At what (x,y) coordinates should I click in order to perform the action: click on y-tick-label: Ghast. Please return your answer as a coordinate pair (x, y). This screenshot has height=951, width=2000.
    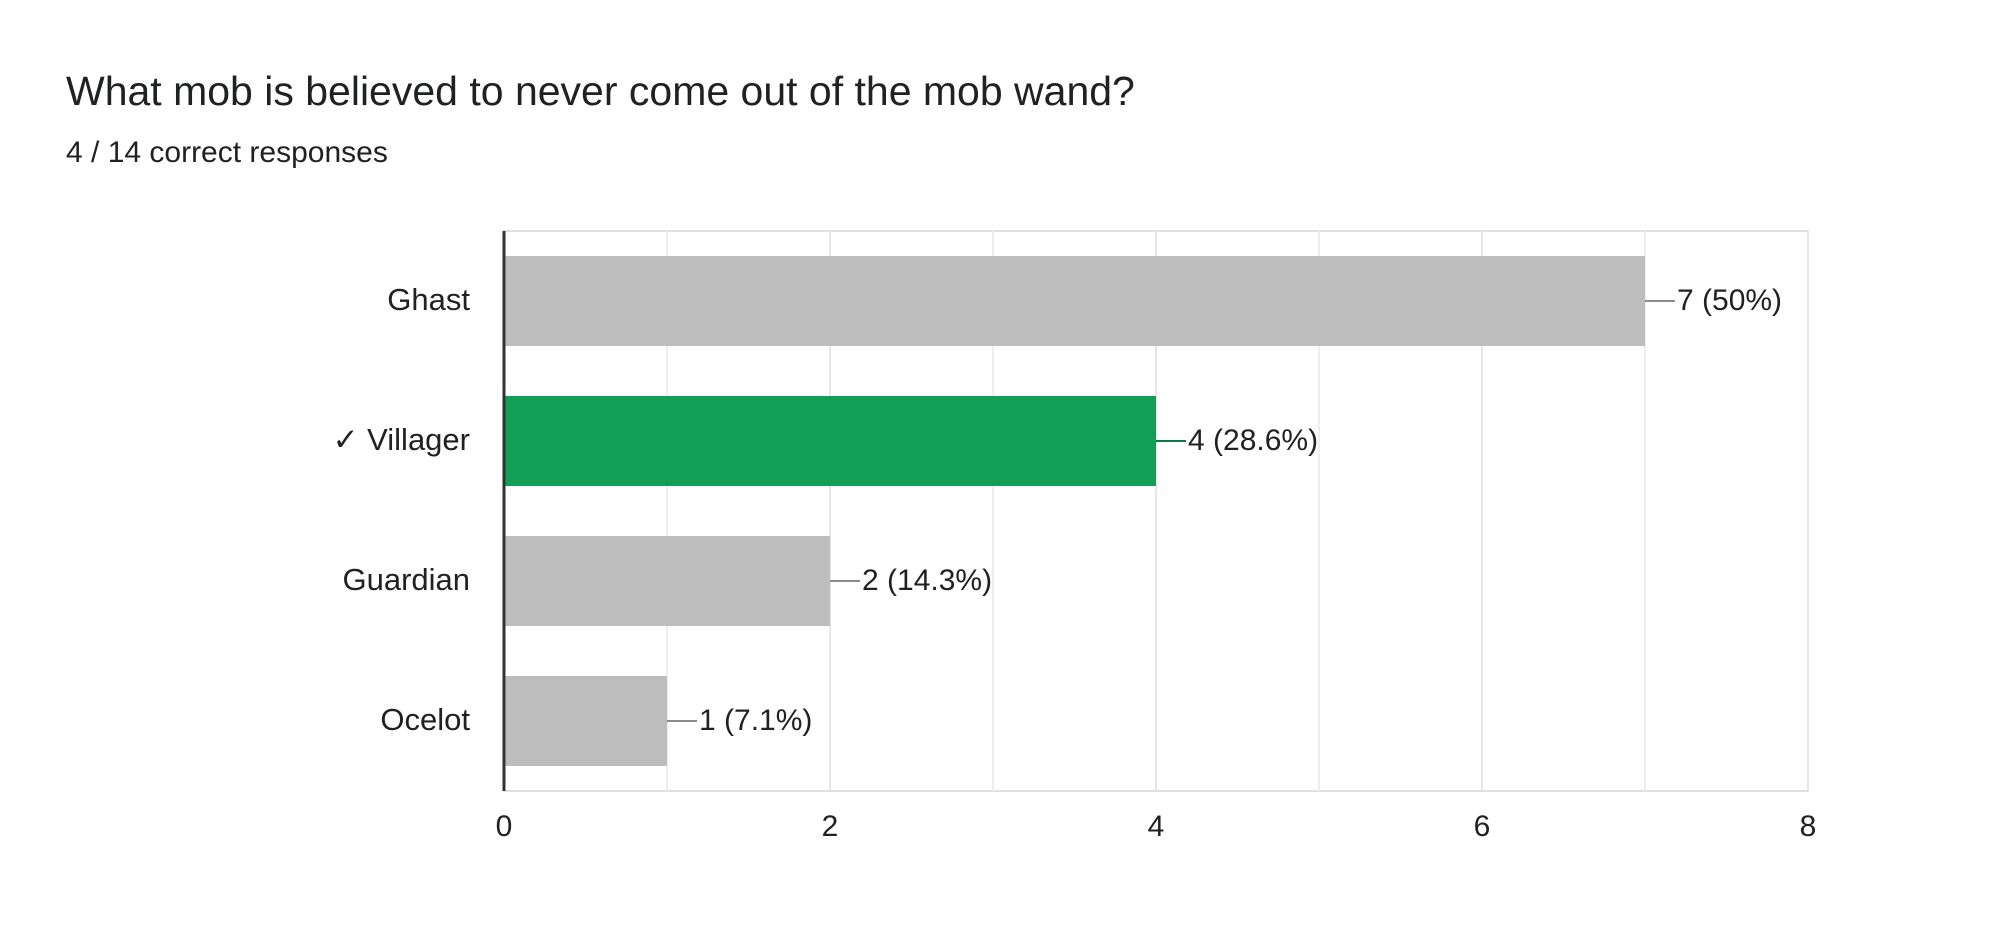
    Looking at the image, I should click on (428, 299).